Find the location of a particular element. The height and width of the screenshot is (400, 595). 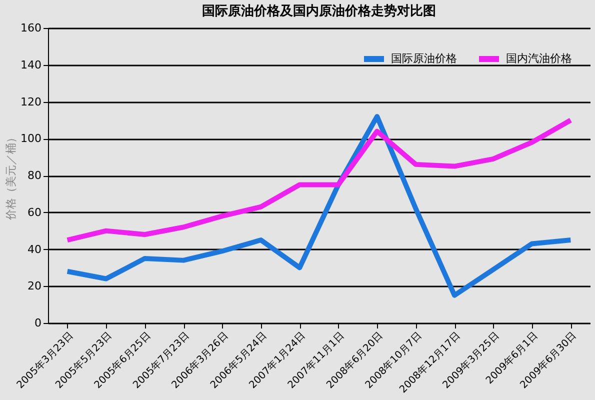

y-tick-label: 40 is located at coordinates (35, 249).